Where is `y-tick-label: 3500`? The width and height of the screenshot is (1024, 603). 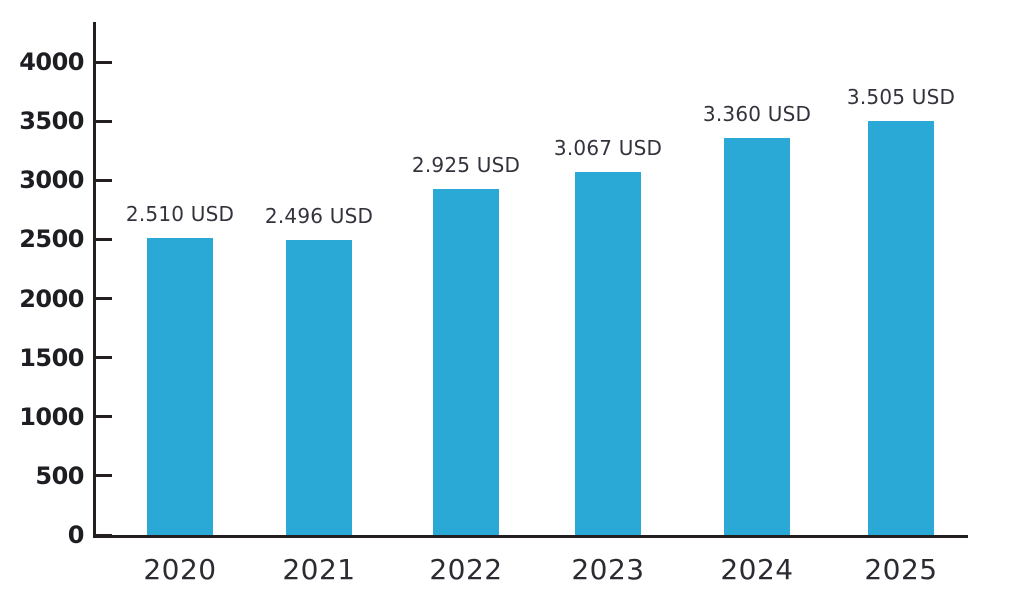
y-tick-label: 3500 is located at coordinates (51, 121).